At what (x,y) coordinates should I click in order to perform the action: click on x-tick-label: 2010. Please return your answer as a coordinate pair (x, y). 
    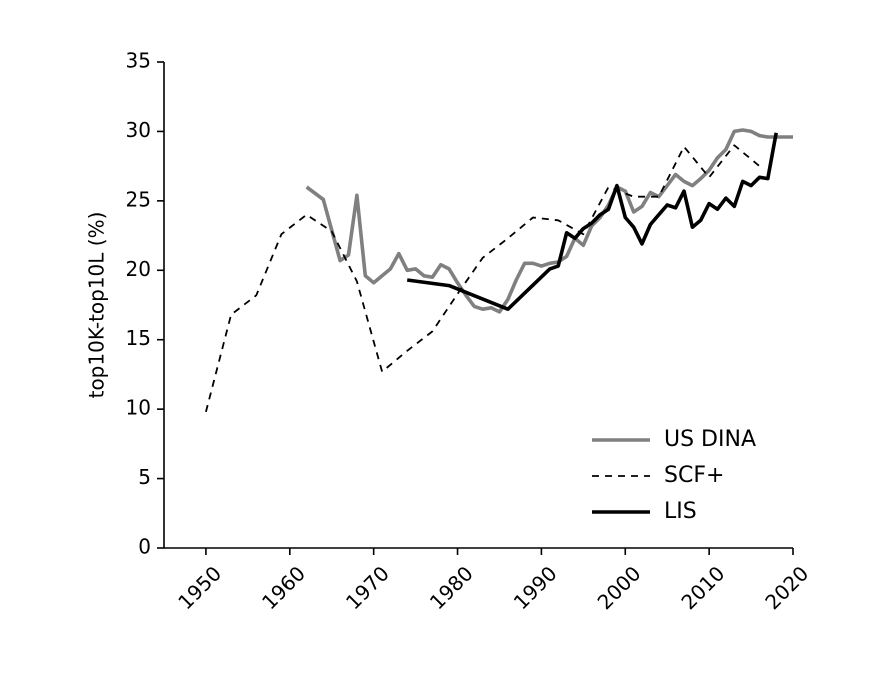
    Looking at the image, I should click on (702, 587).